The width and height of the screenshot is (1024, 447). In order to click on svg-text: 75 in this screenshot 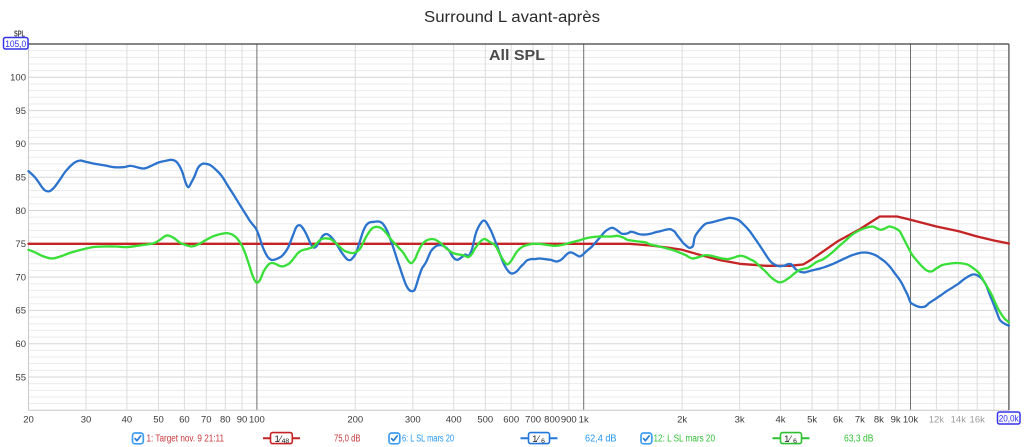, I will do `click(20, 244)`.